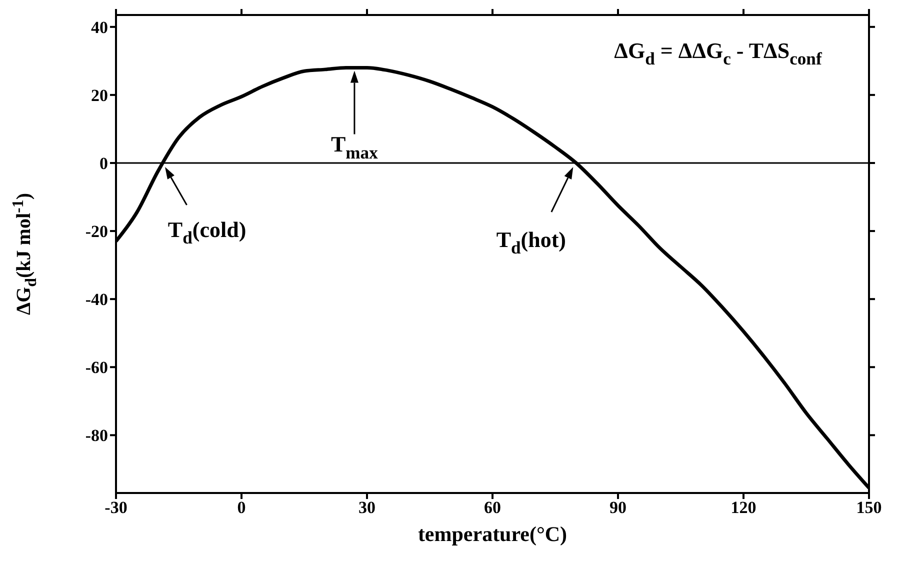 The image size is (898, 575). What do you see at coordinates (96, 232) in the screenshot?
I see `y-tick-label: -20` at bounding box center [96, 232].